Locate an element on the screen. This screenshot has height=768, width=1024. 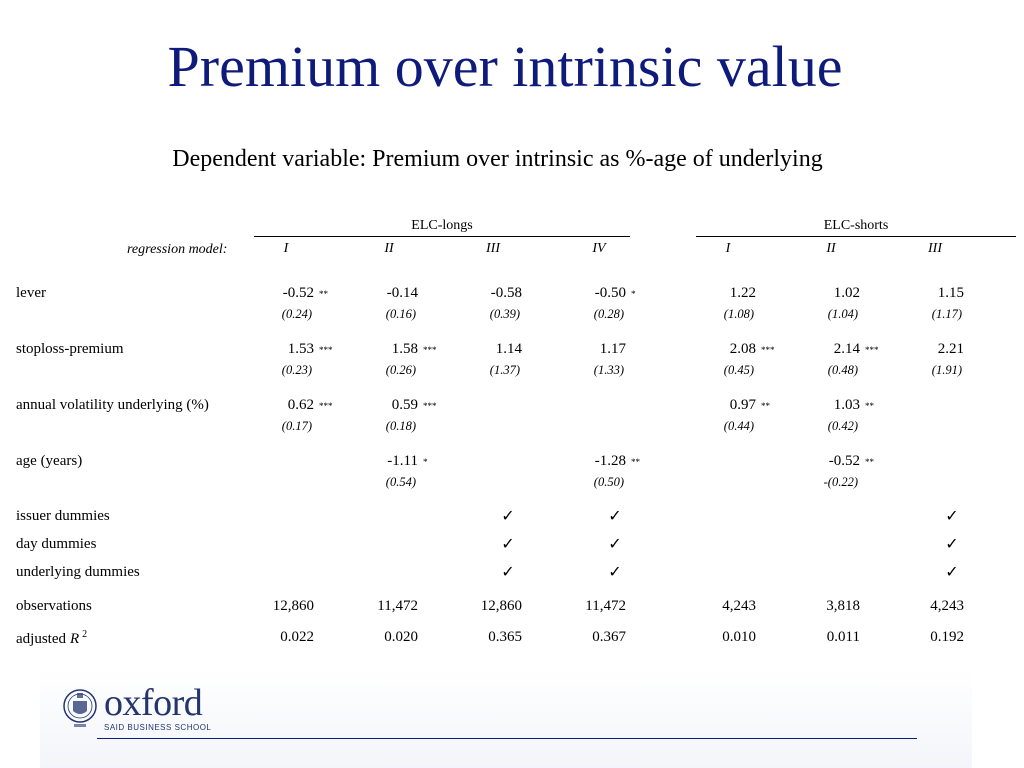
adjusted-r2-label: adjusted R 2 is located at coordinates (51, 638).